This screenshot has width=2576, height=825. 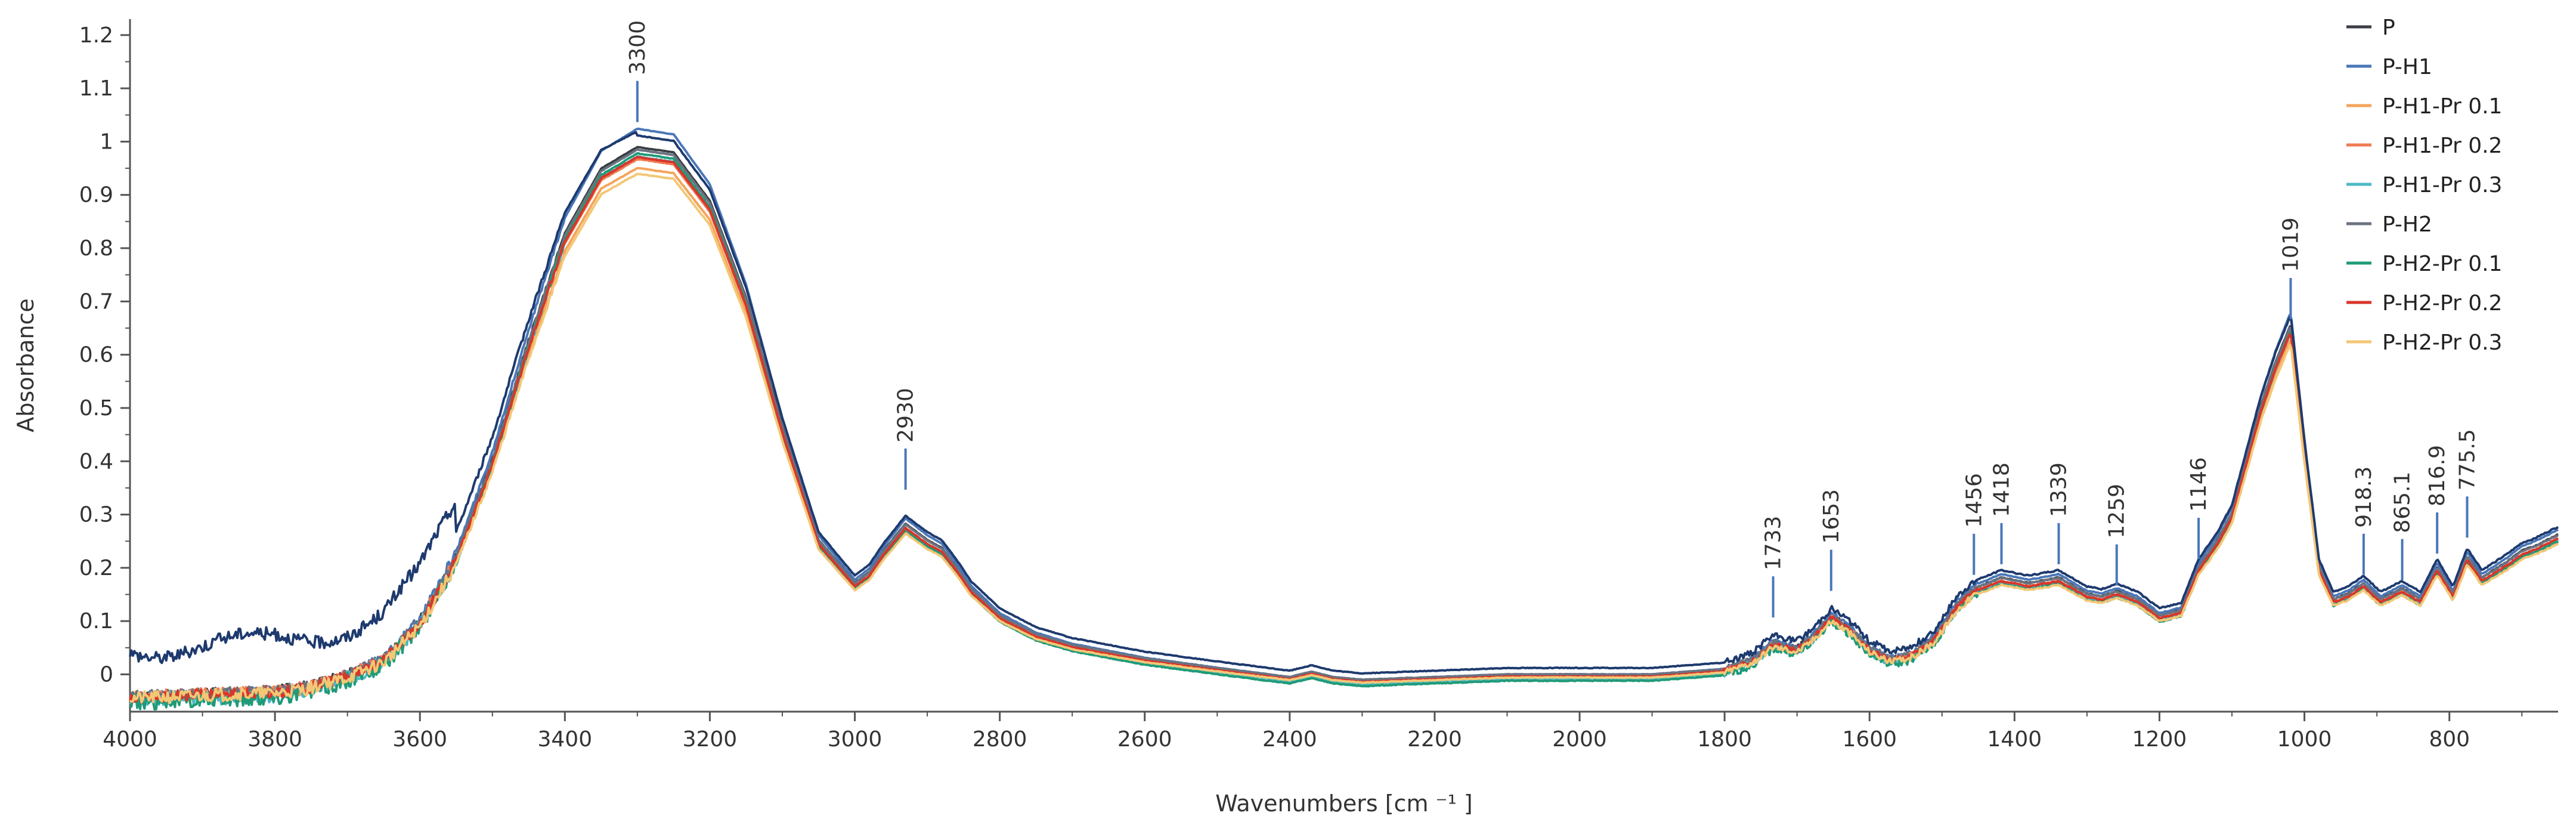 What do you see at coordinates (2467, 459) in the screenshot?
I see `peak-label: 775.5` at bounding box center [2467, 459].